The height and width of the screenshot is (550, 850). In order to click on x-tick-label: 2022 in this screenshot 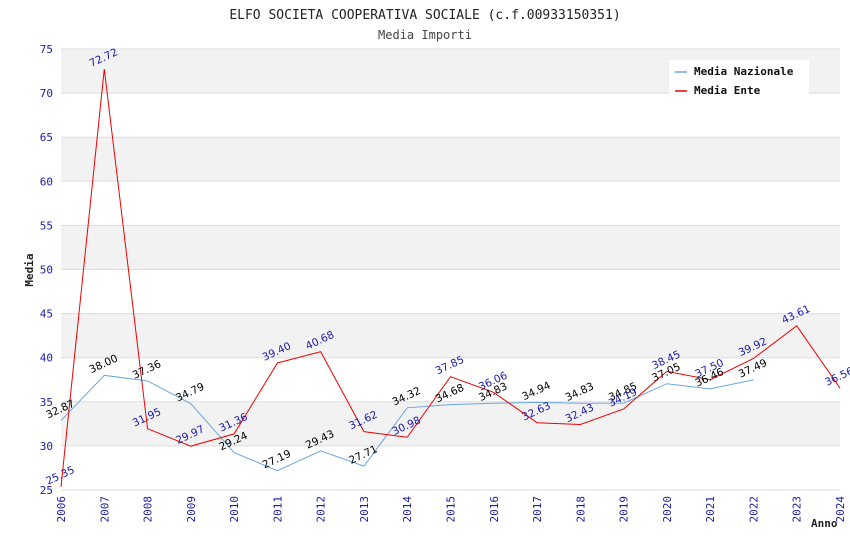, I will do `click(753, 509)`.